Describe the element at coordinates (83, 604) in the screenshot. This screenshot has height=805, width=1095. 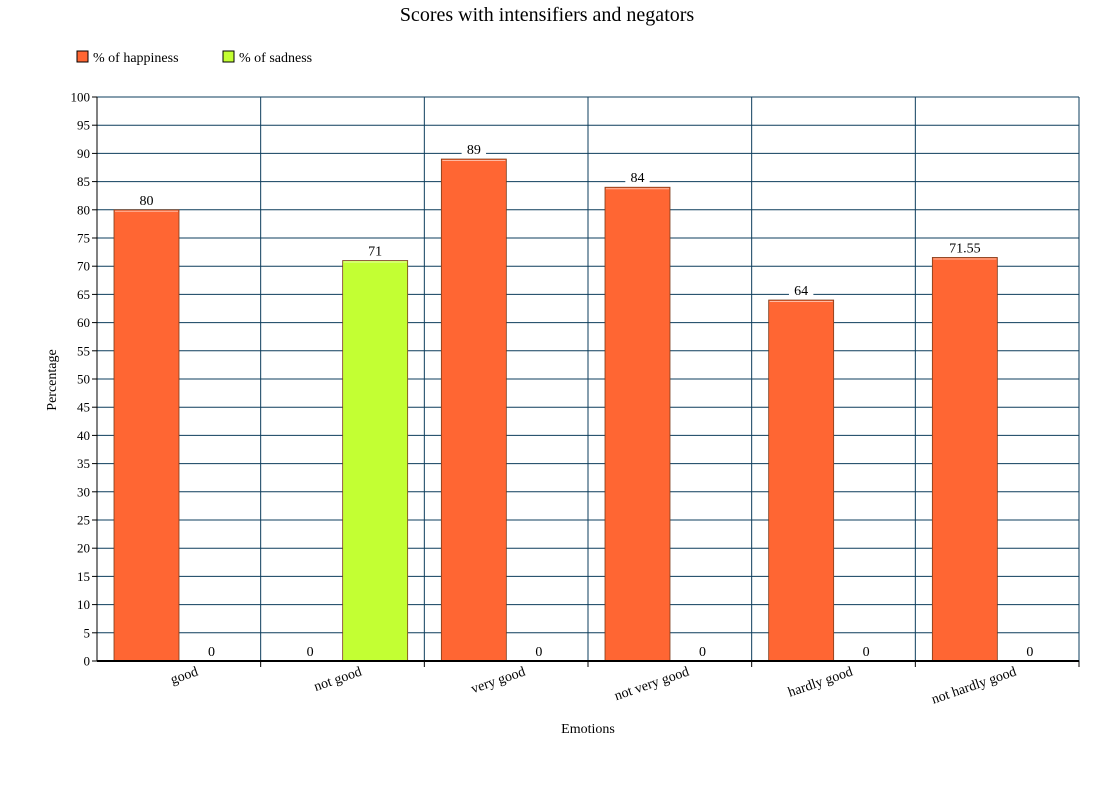
I see `y-tick-label: 10` at that location.